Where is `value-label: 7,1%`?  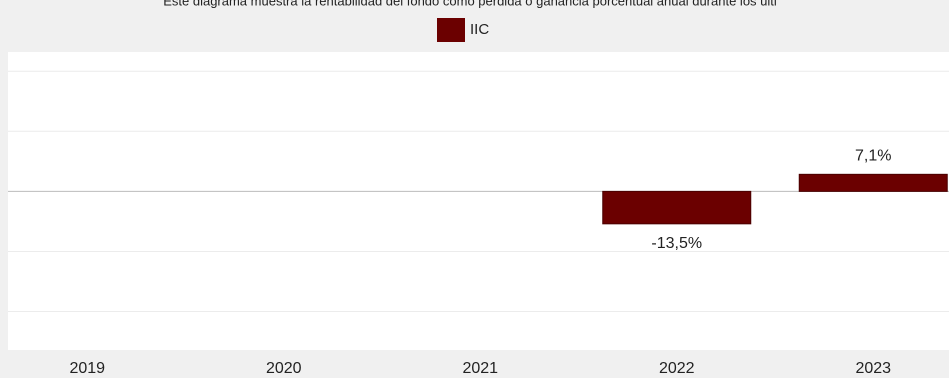 value-label: 7,1% is located at coordinates (873, 156).